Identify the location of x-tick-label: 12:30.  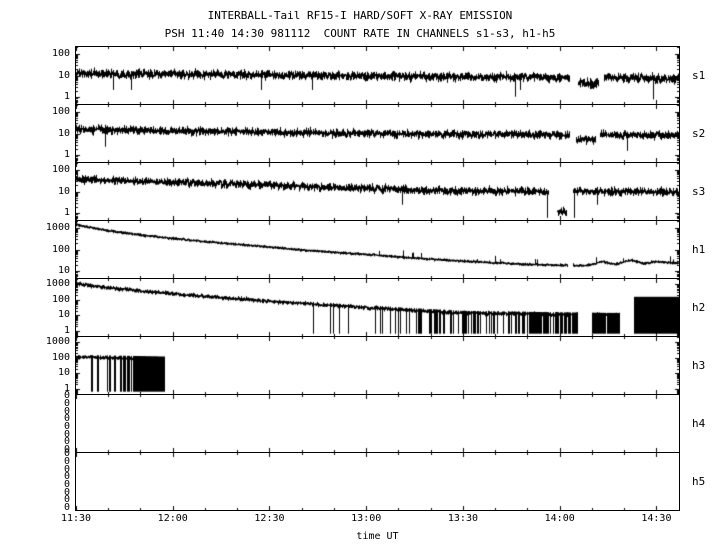
(269, 518).